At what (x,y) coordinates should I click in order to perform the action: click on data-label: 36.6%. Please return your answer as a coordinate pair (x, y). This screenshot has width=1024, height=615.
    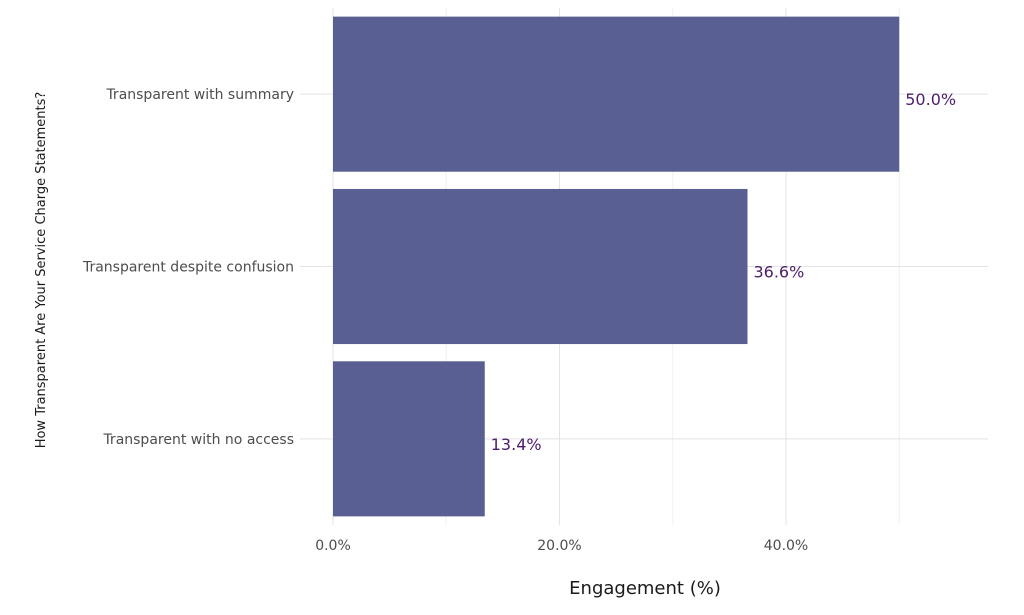
    Looking at the image, I should click on (778, 272).